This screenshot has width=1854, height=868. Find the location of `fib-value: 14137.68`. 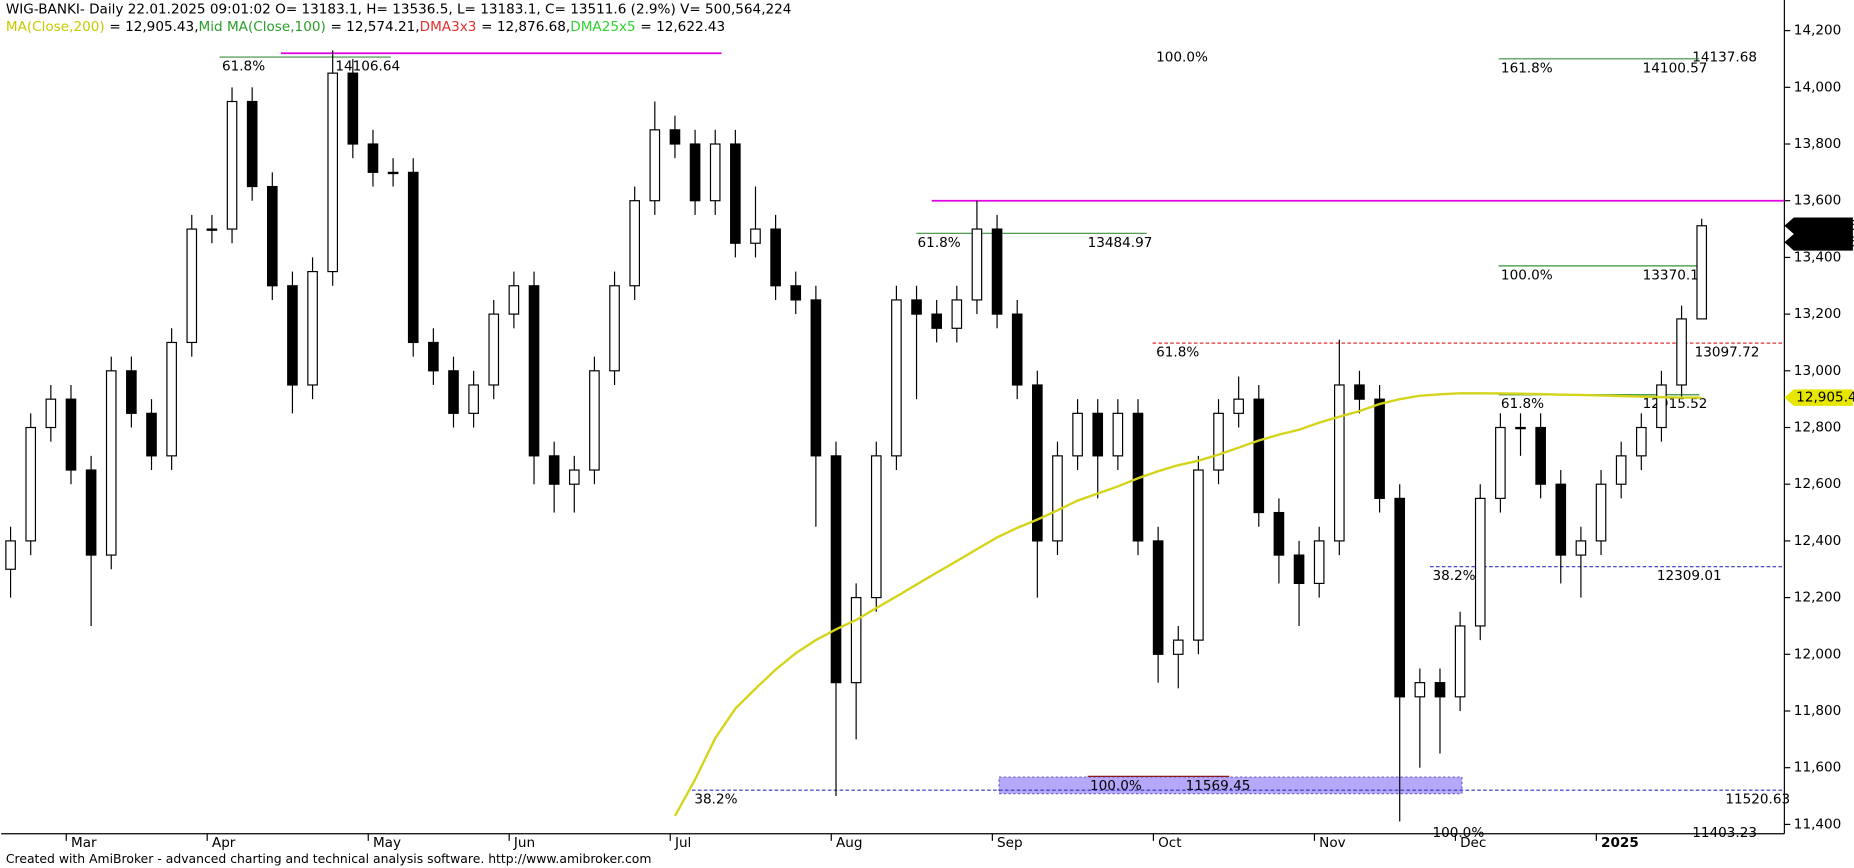

fib-value: 14137.68 is located at coordinates (1724, 58).